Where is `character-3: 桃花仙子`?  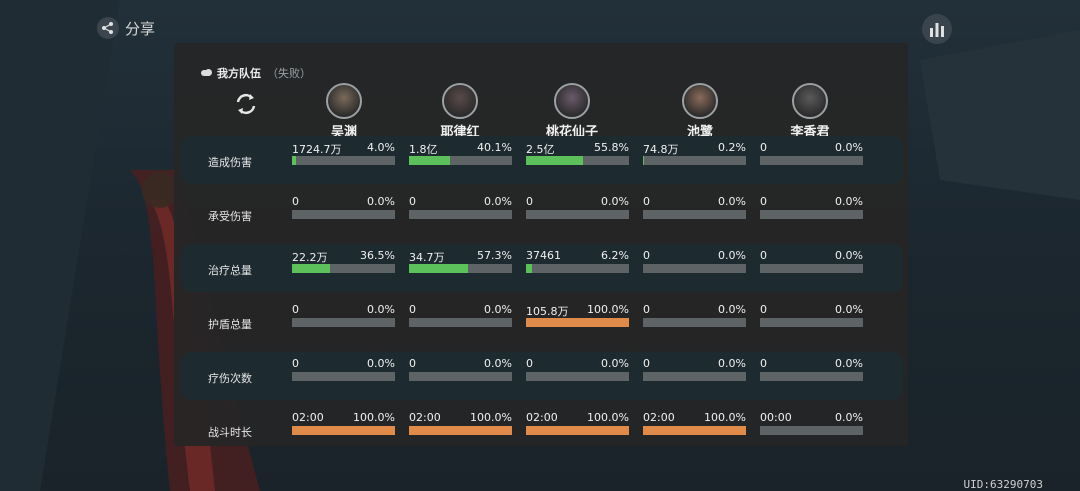 character-3: 桃花仙子 is located at coordinates (572, 111).